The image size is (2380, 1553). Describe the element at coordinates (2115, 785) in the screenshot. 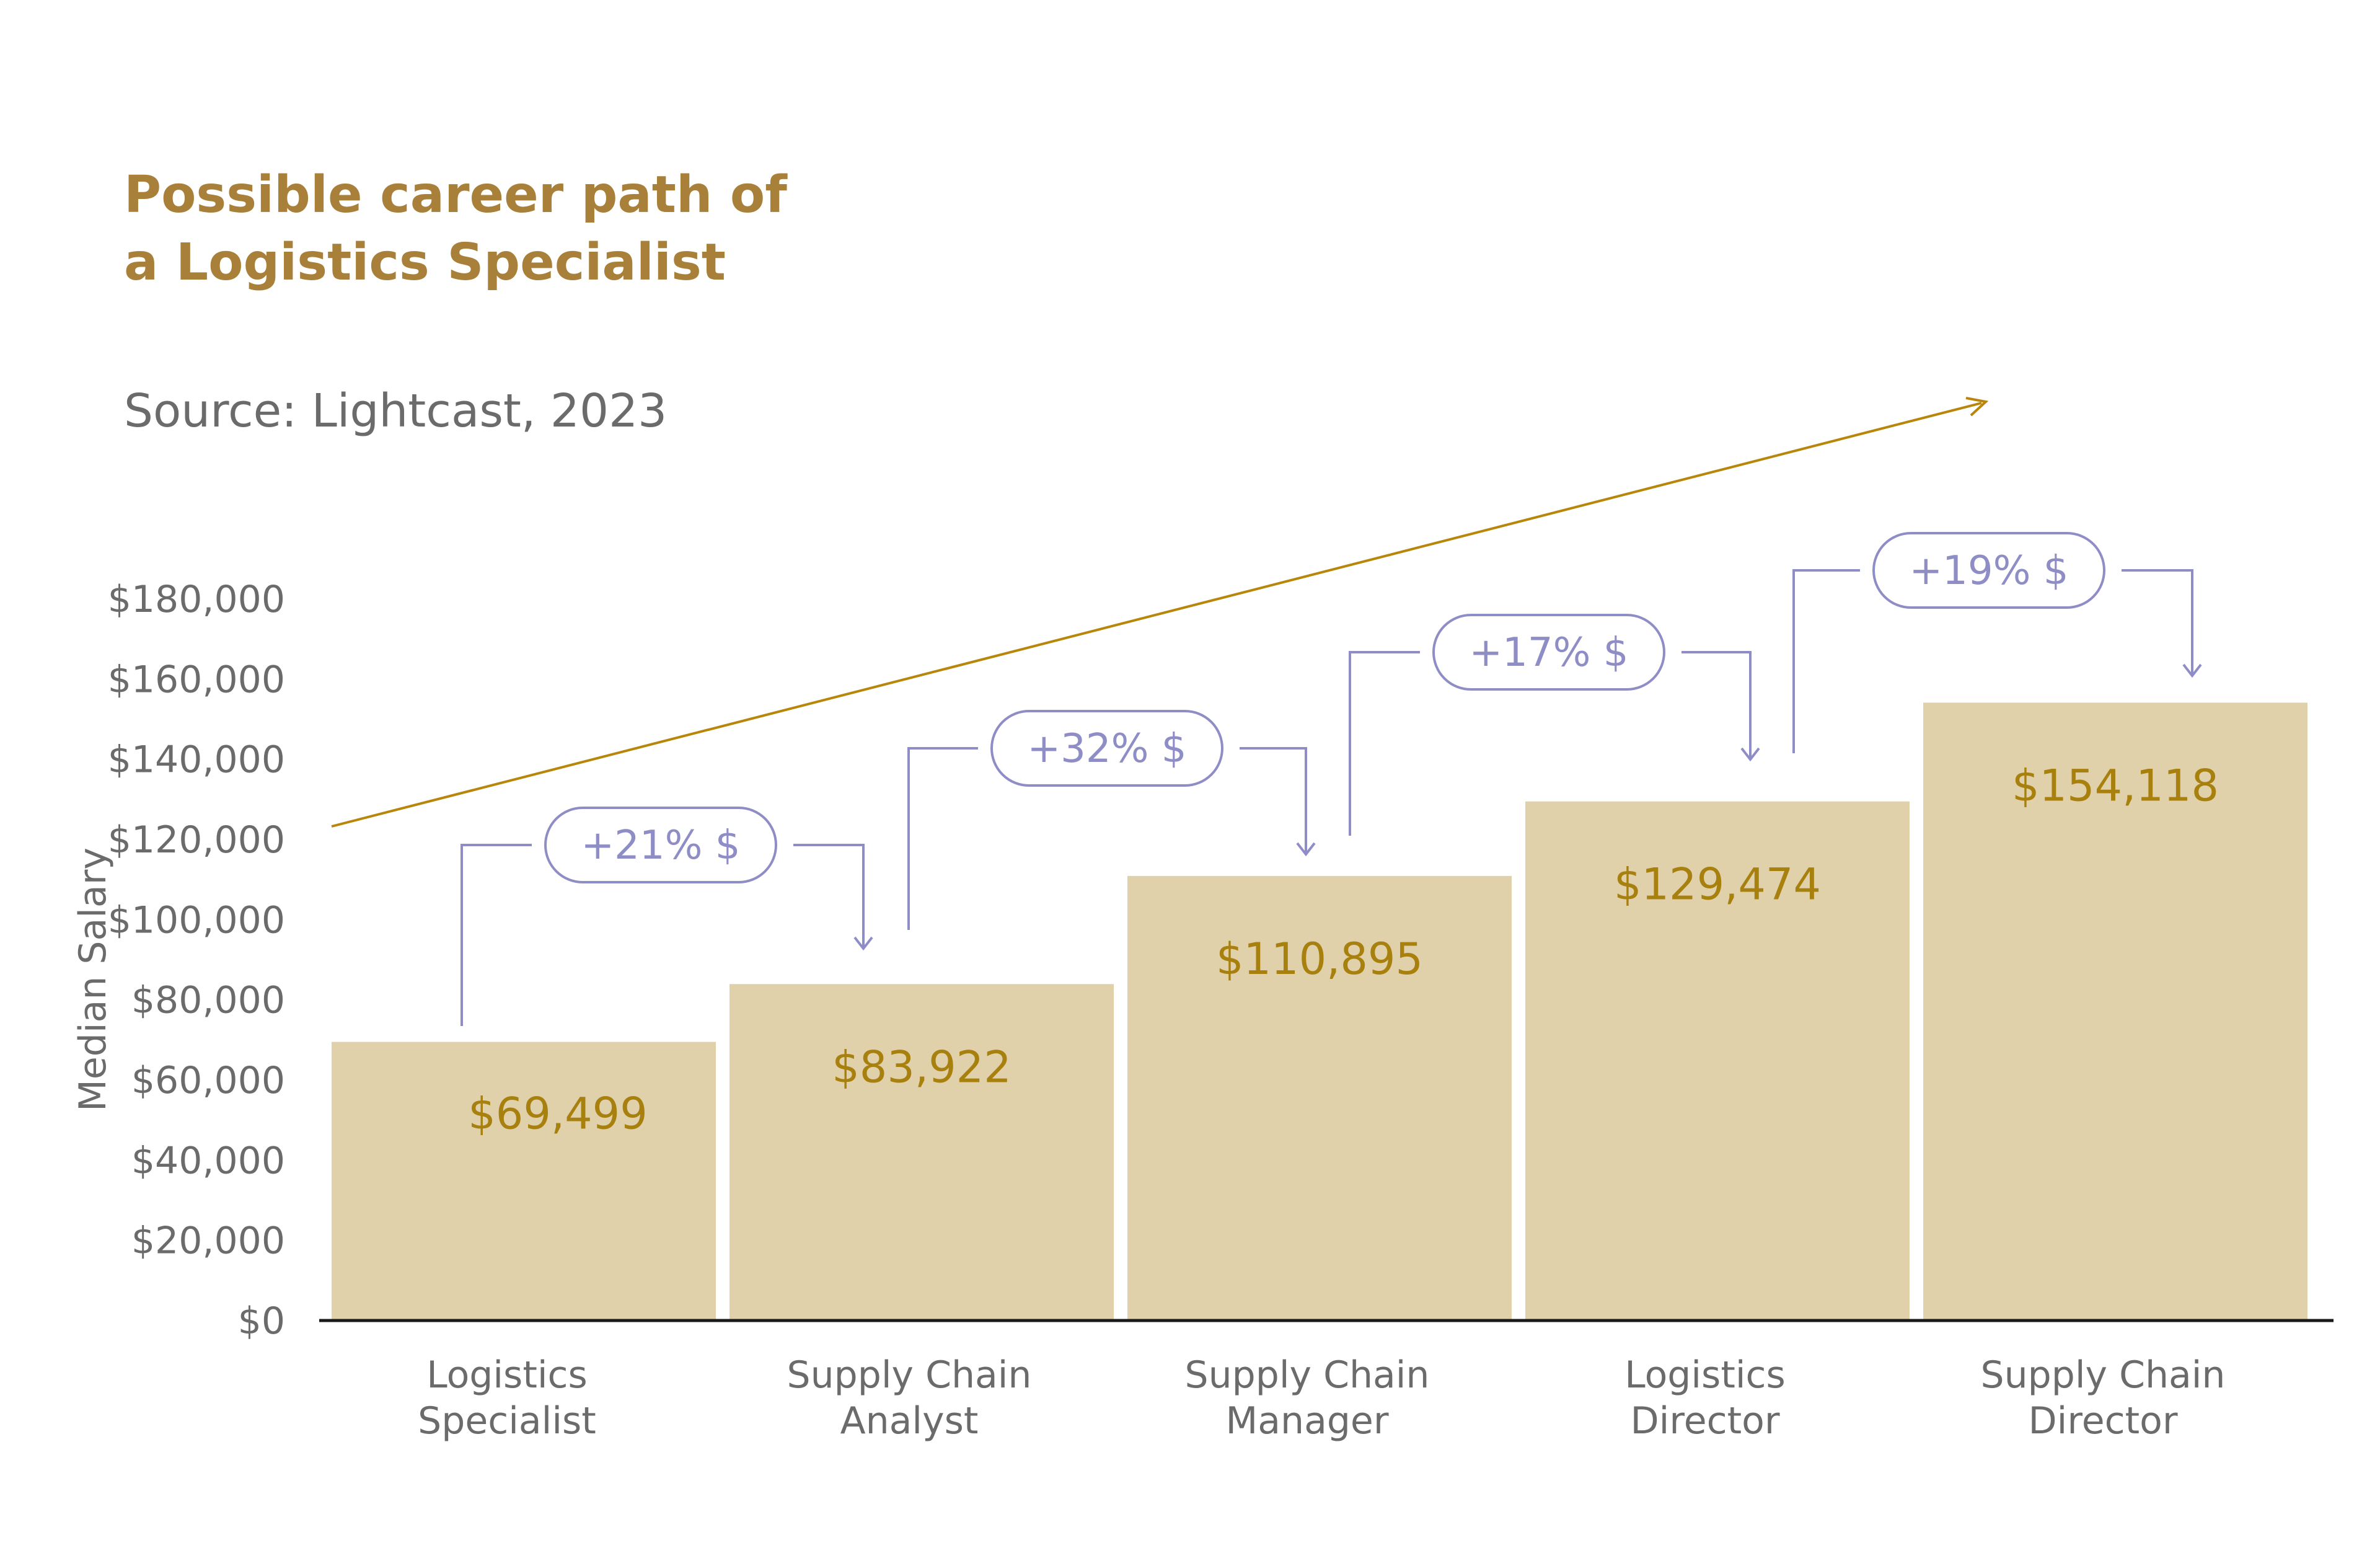

I see `bar-value-label: $154,118` at that location.